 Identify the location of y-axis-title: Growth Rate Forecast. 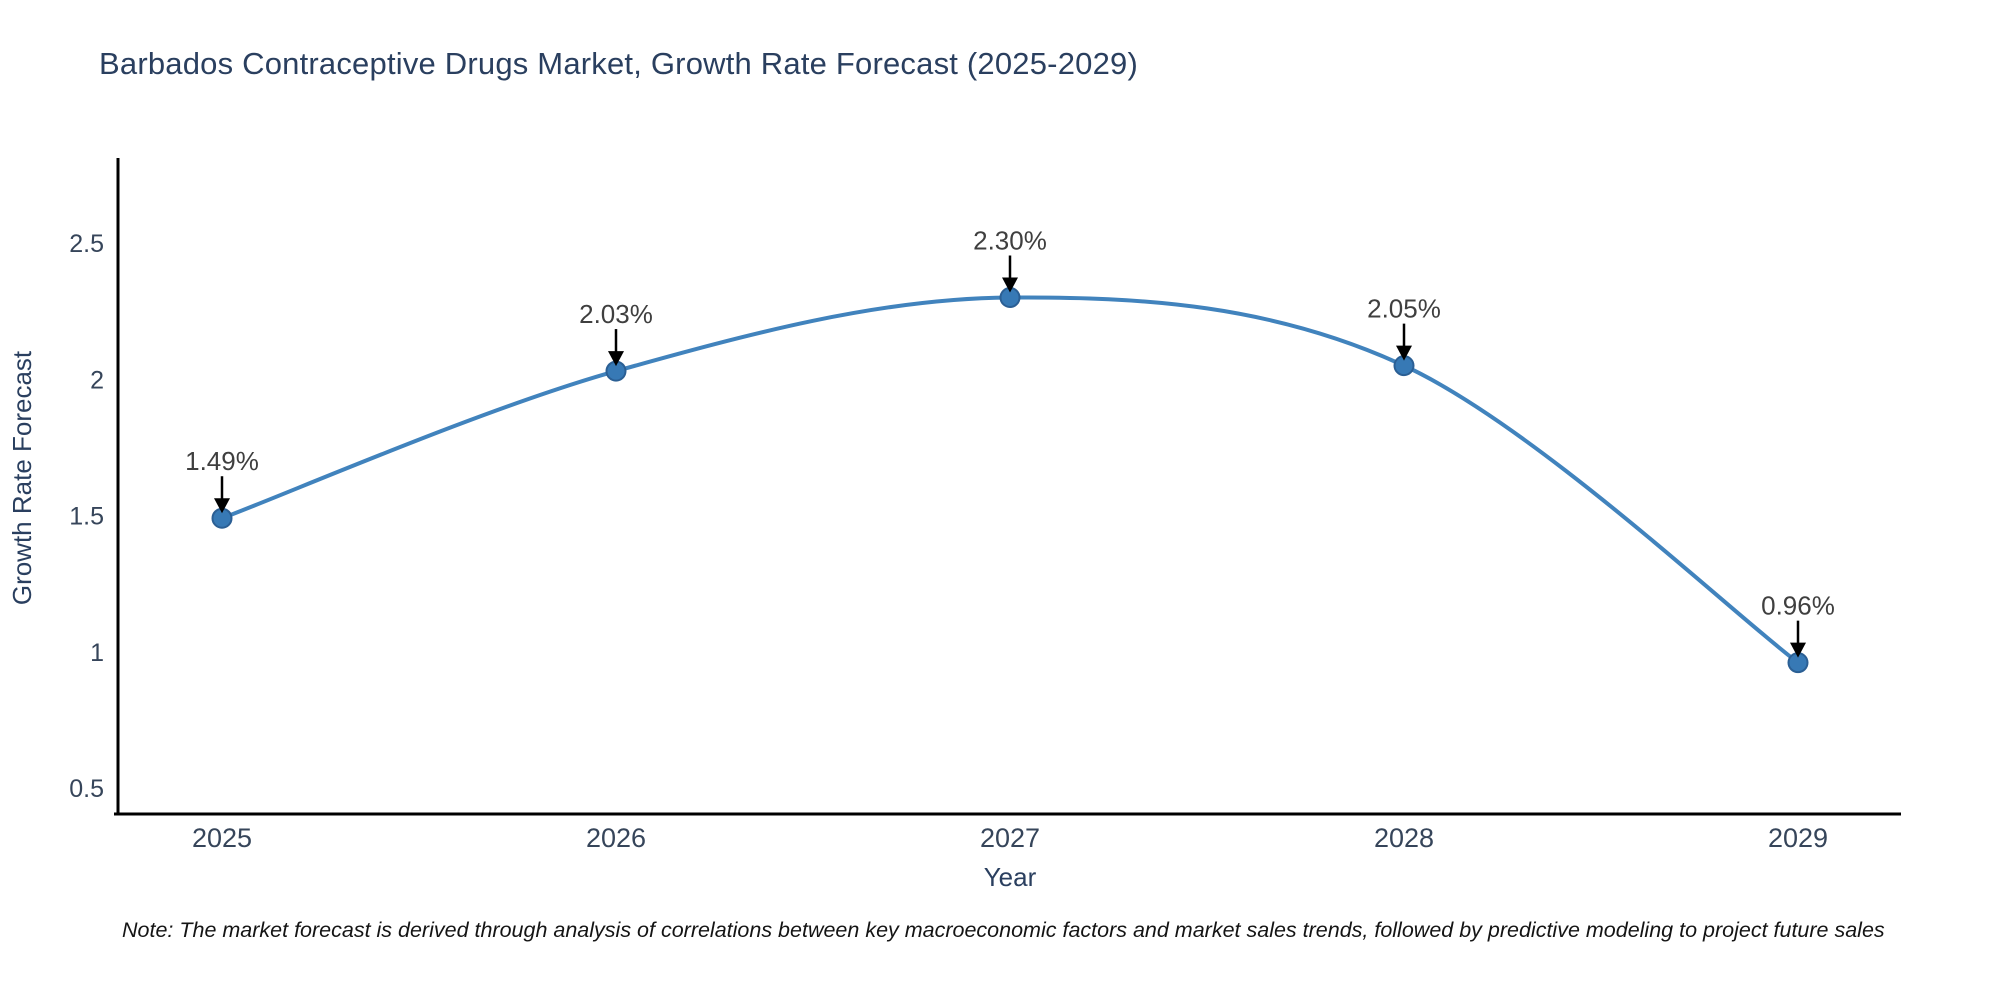
(22, 477).